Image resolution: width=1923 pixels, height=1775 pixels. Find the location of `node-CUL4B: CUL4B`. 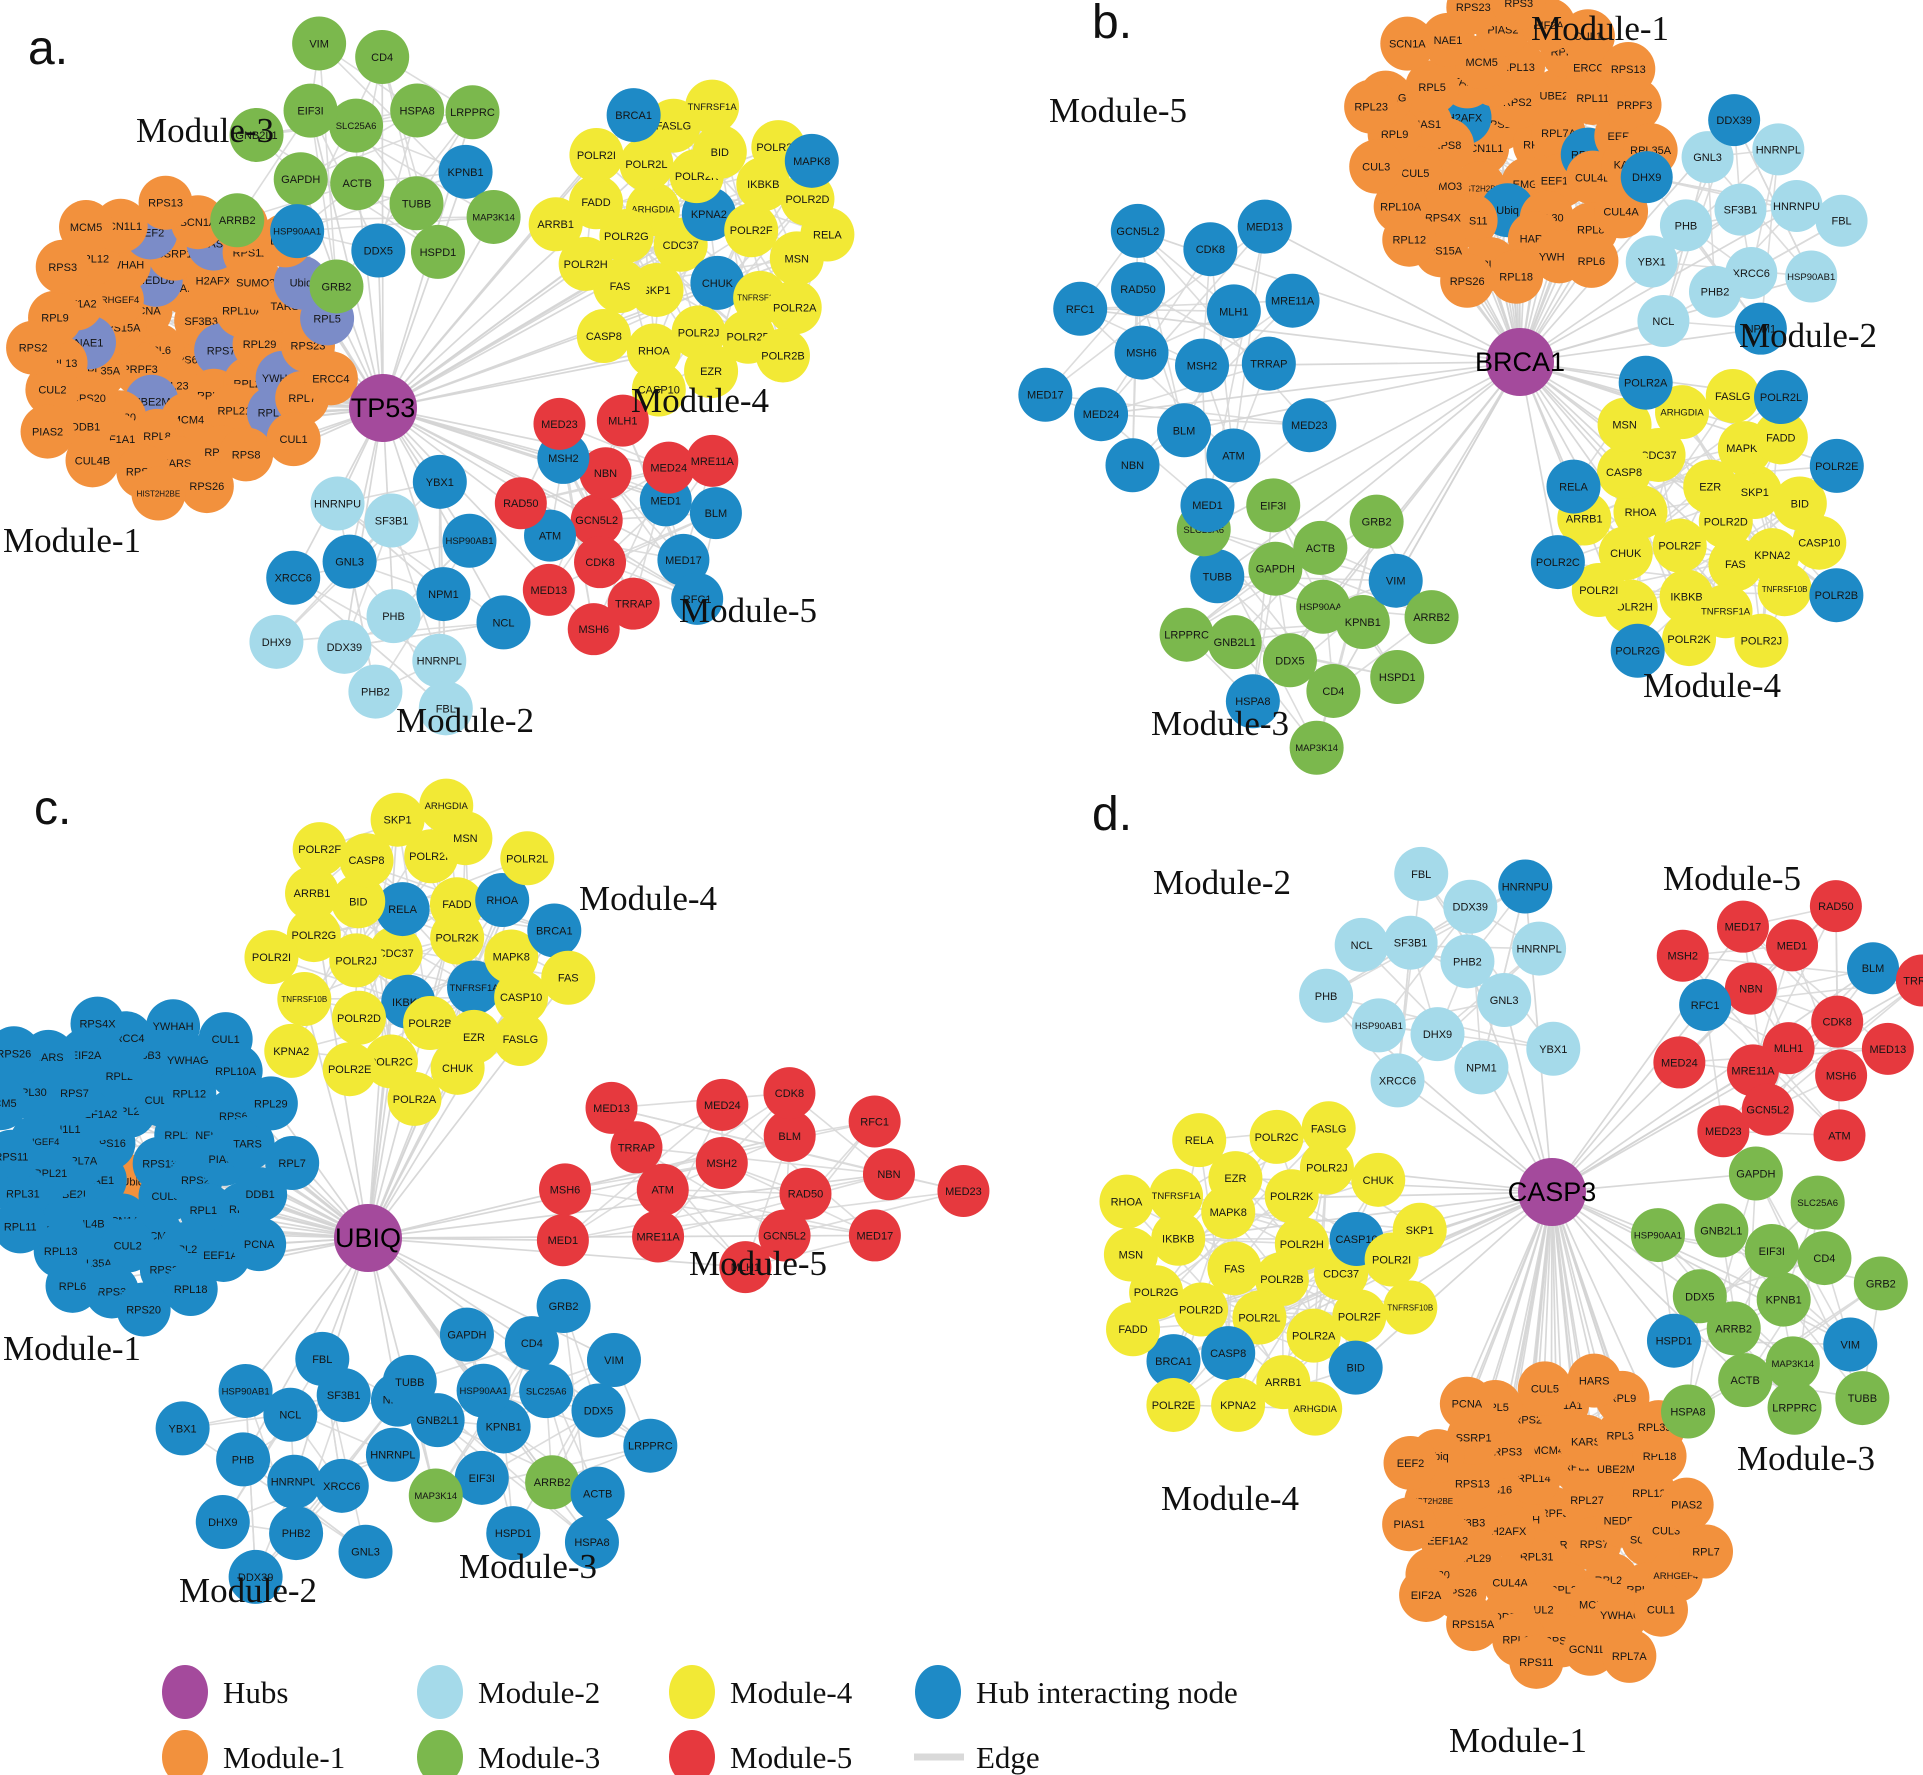

node-CUL4B: CUL4B is located at coordinates (92, 460).